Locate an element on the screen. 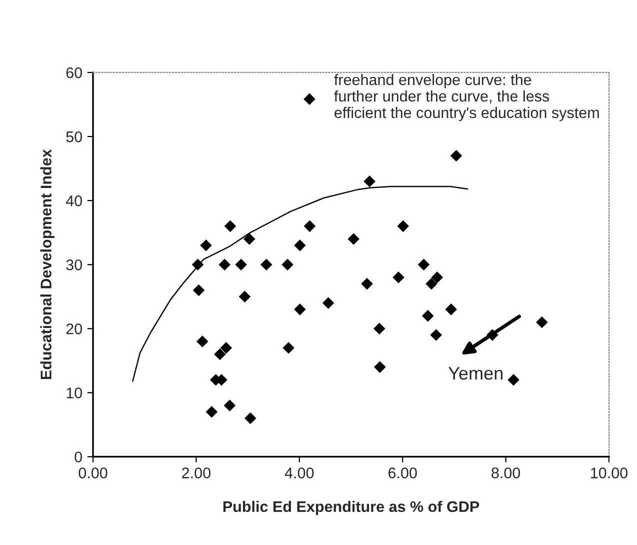  y-axis-title: Educational Development Index is located at coordinates (47, 264).